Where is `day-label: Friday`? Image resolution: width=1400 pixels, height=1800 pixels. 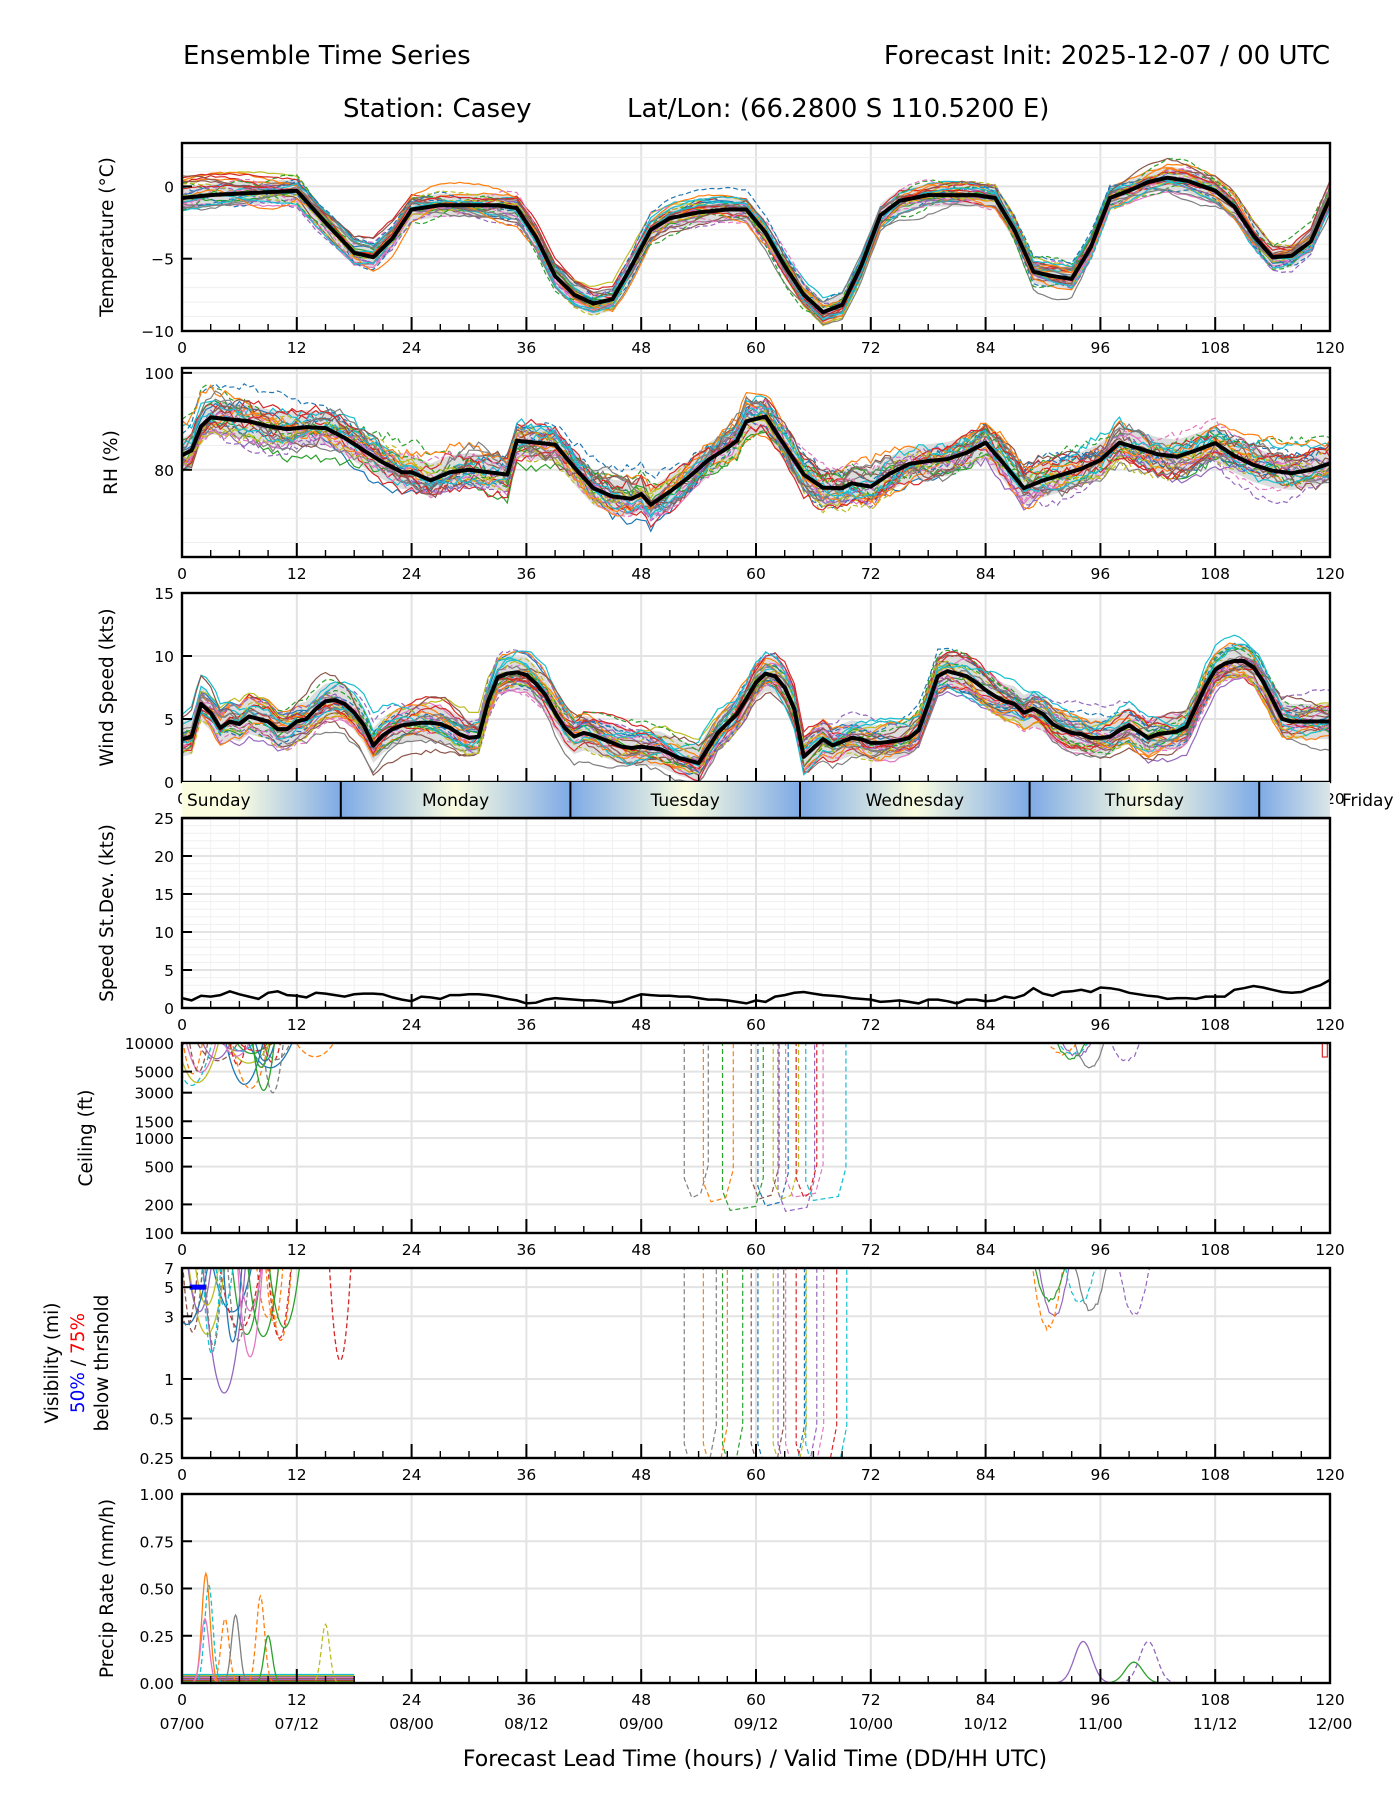
day-label: Friday is located at coordinates (1368, 801).